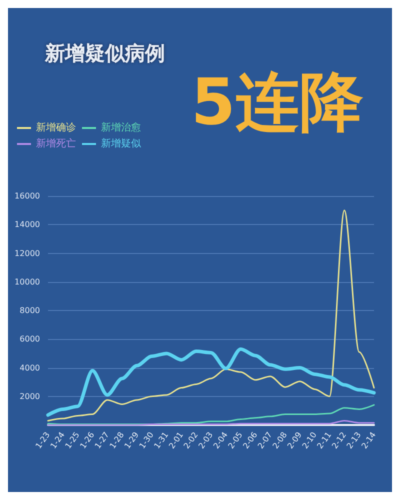  Describe the element at coordinates (104, 53) in the screenshot. I see `chart-title: 新增疑似病例` at that location.